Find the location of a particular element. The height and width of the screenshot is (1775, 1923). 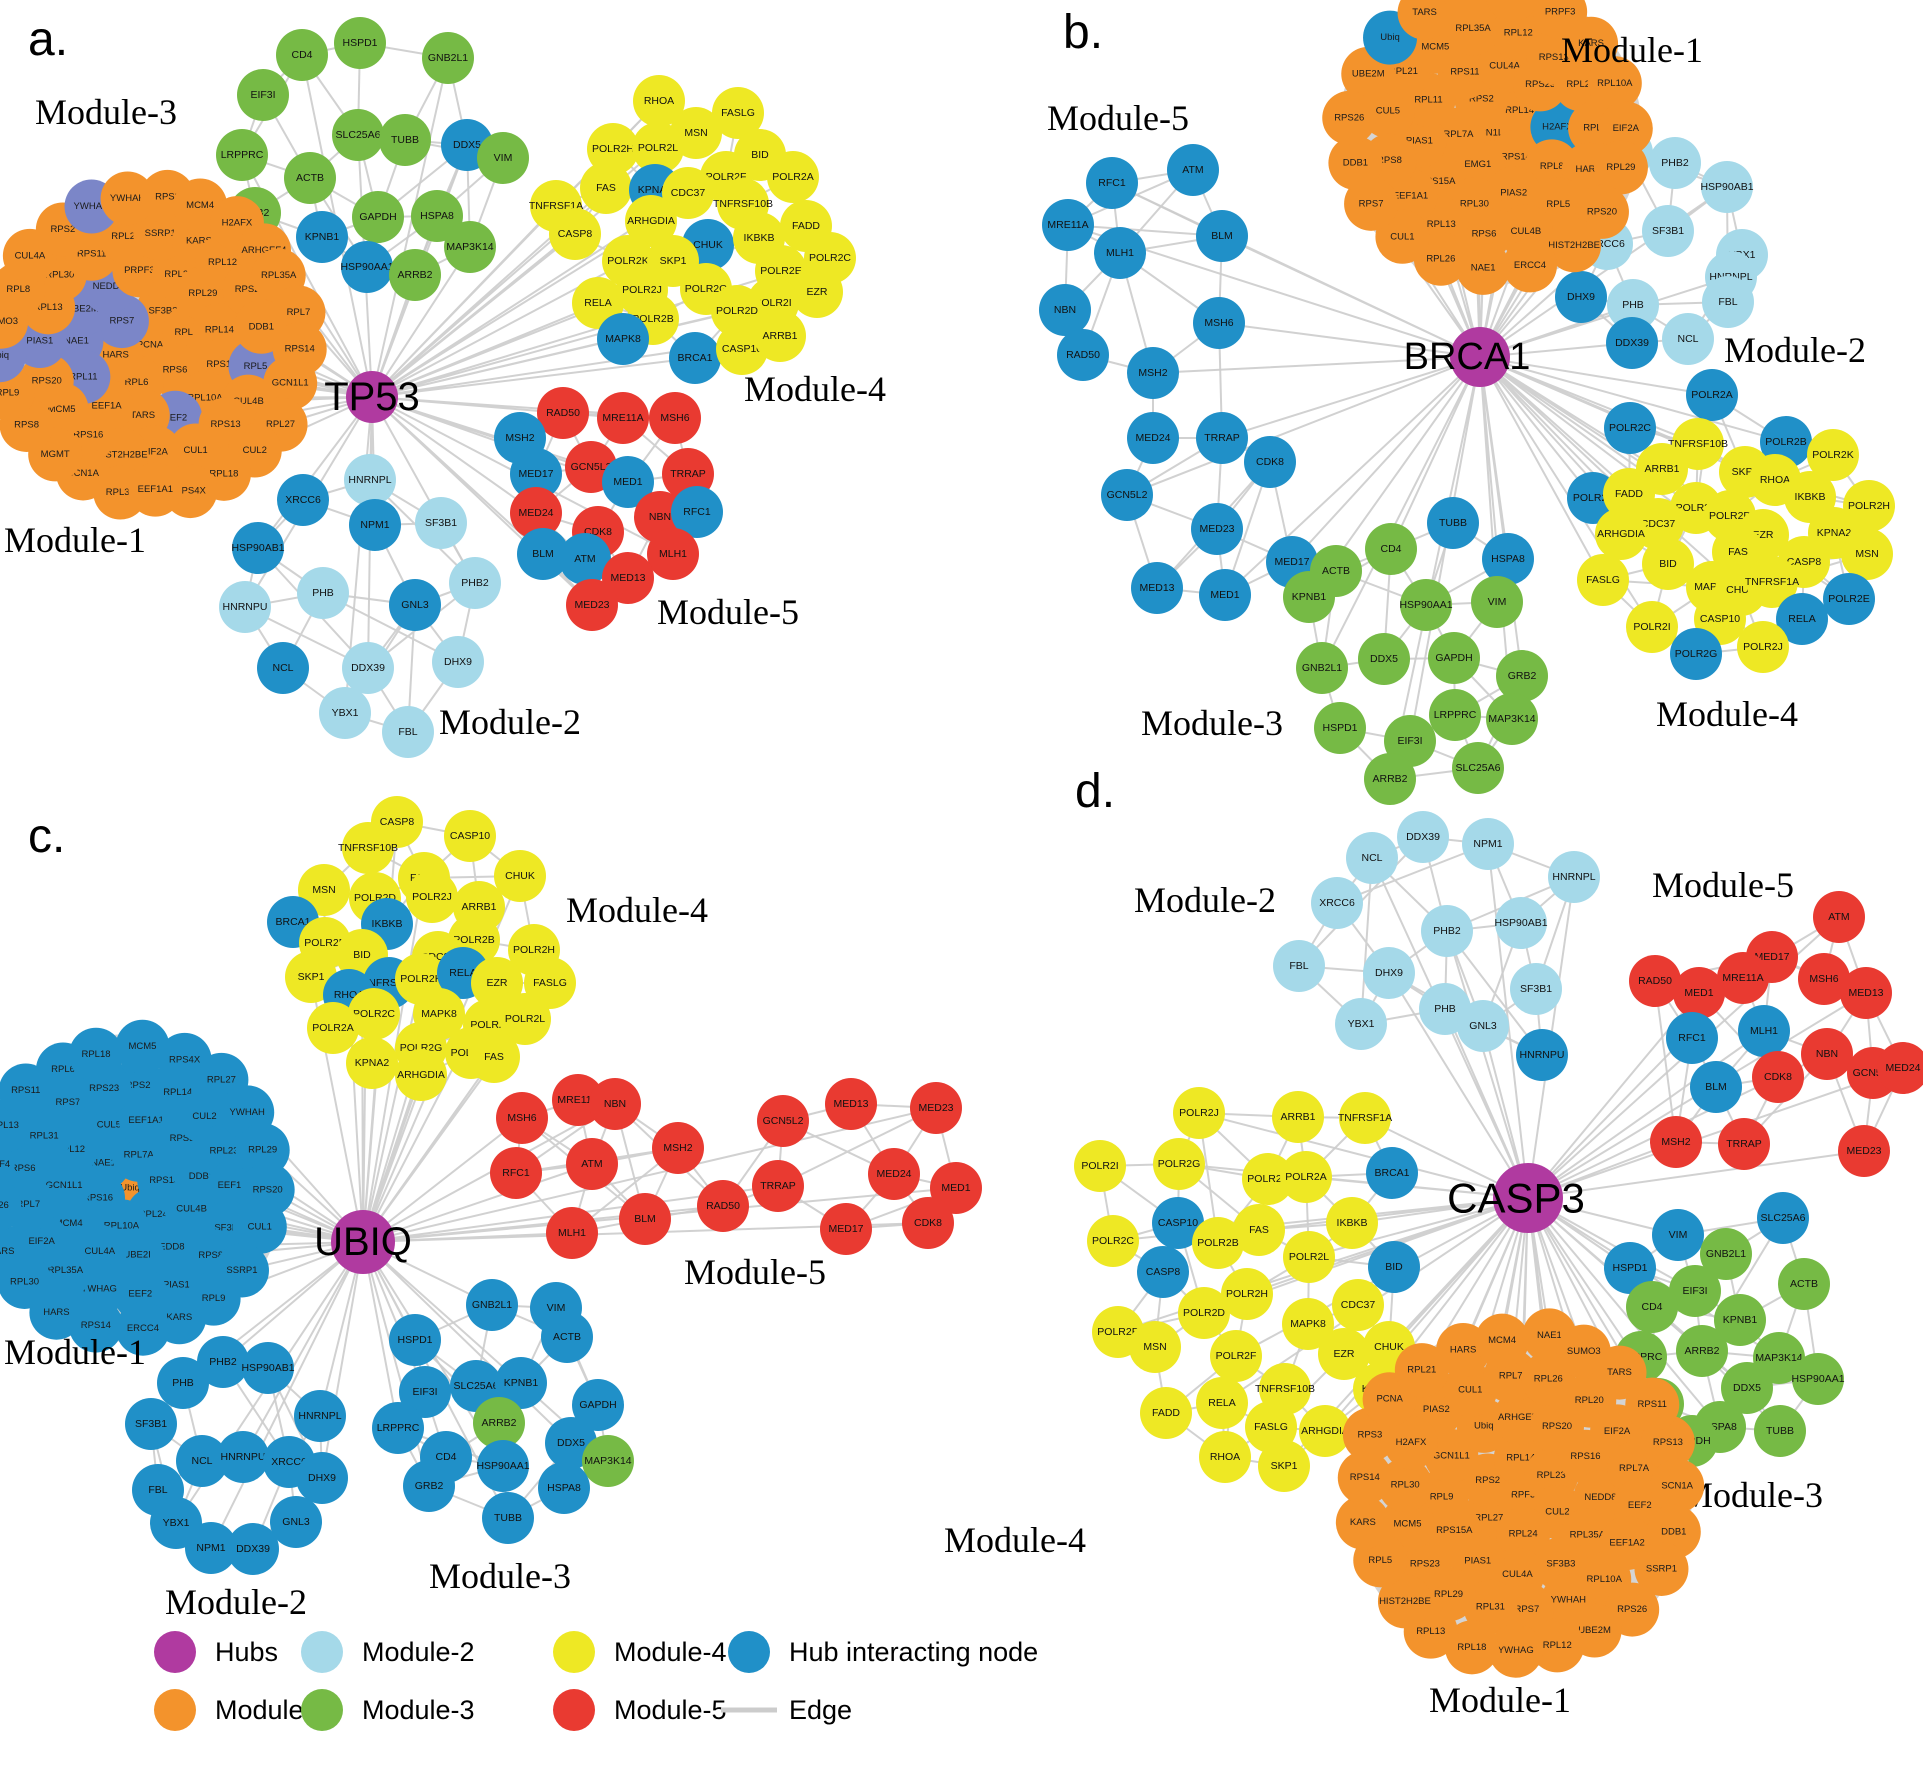

node-RFC1: RFC1 is located at coordinates (1692, 1038).